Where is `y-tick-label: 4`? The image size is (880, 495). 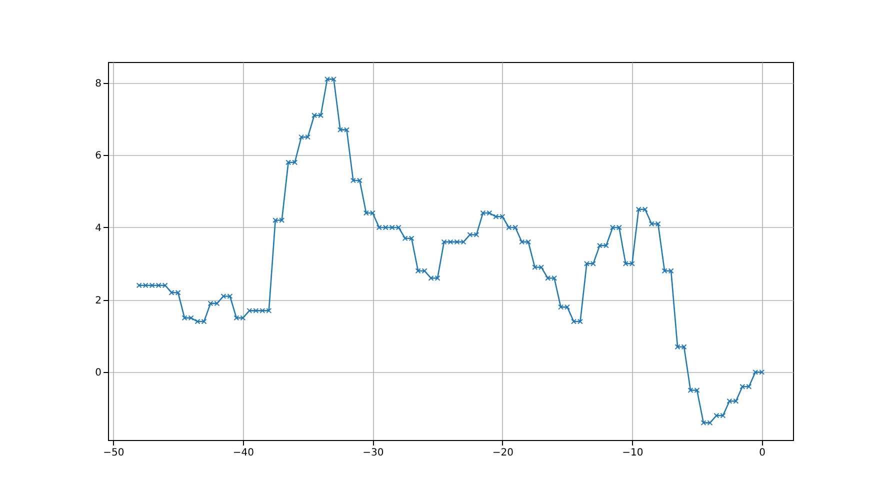 y-tick-label: 4 is located at coordinates (98, 228).